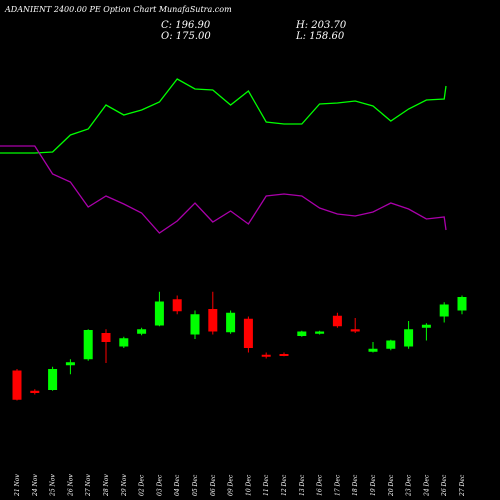 Image resolution: width=500 pixels, height=500 pixels. Describe the element at coordinates (284, 485) in the screenshot. I see `x-tick-label: 12 Dec` at that location.